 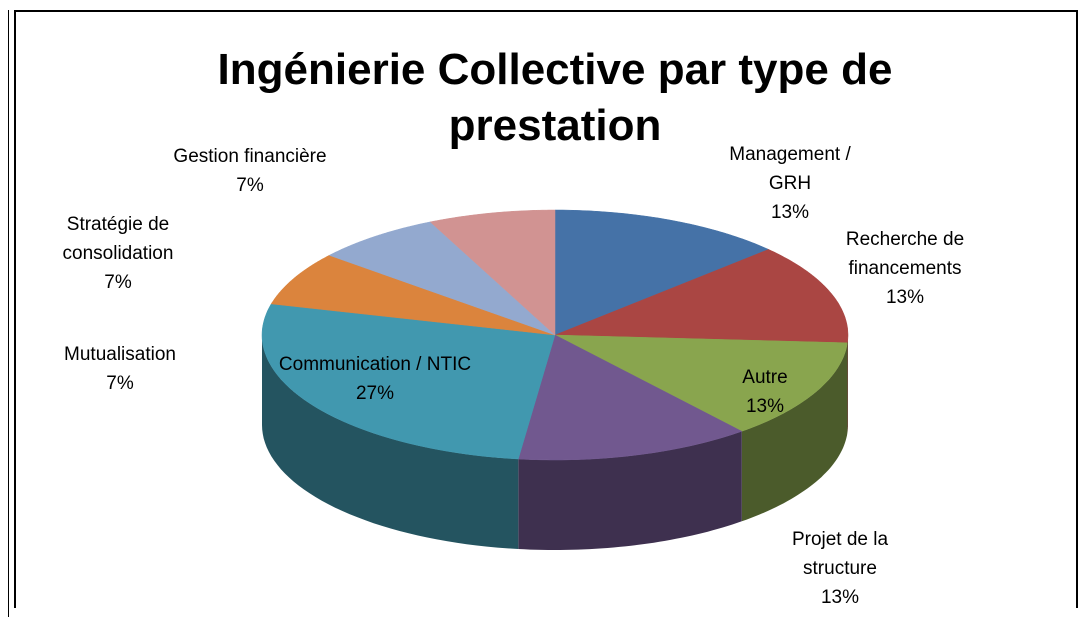 I want to click on category-label: Stratégie de consolidation, so click(x=118, y=239).